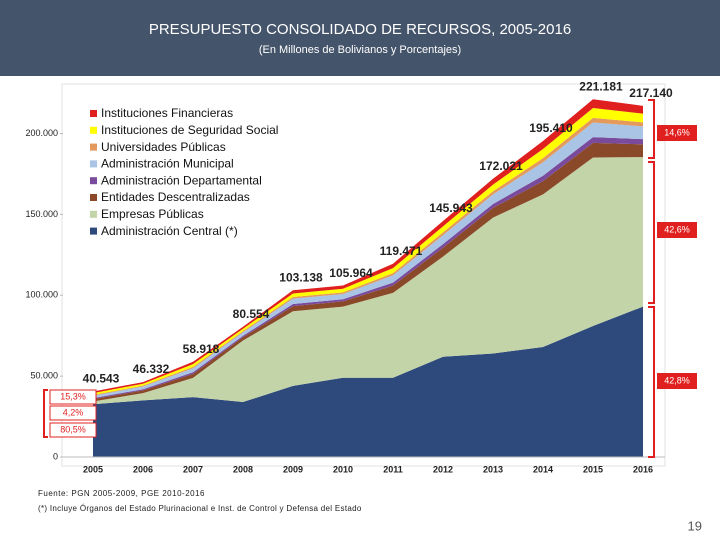  I want to click on x-tick-label: 2011, so click(393, 469).